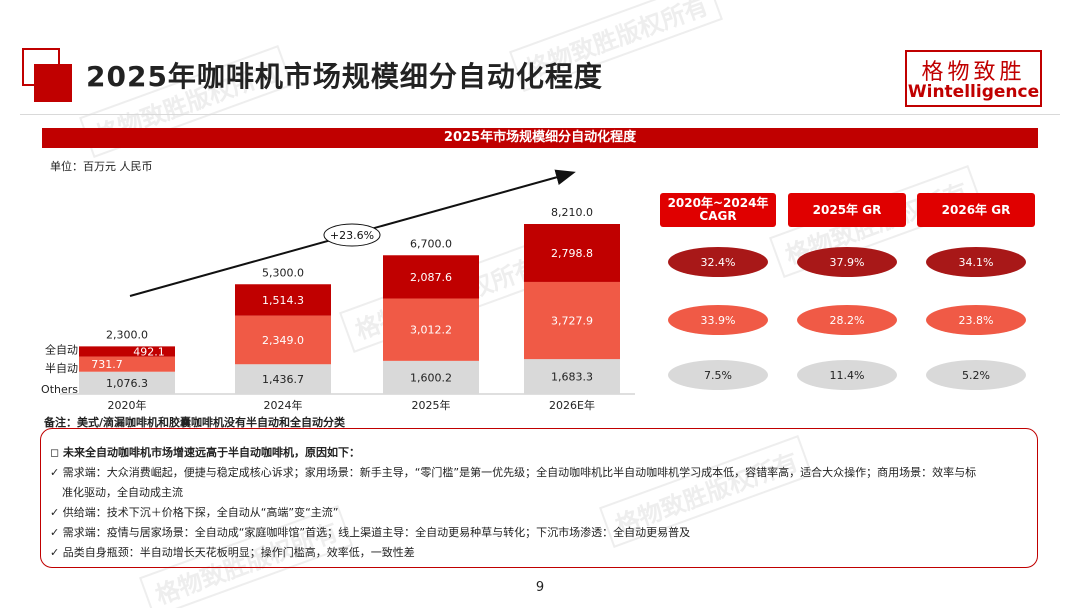  I want to click on bar-total-label: 5,300.0, so click(283, 272).